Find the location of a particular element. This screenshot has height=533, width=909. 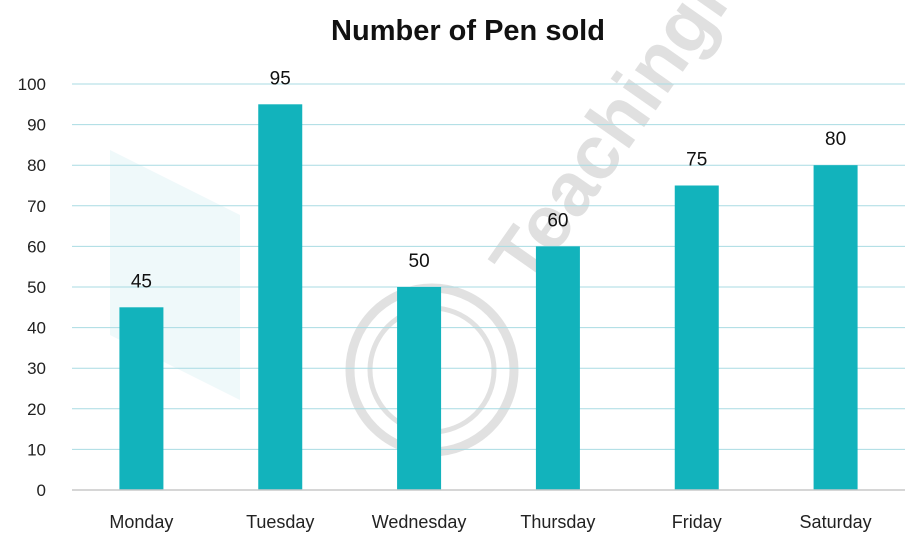

data-label: 60 is located at coordinates (557, 220).